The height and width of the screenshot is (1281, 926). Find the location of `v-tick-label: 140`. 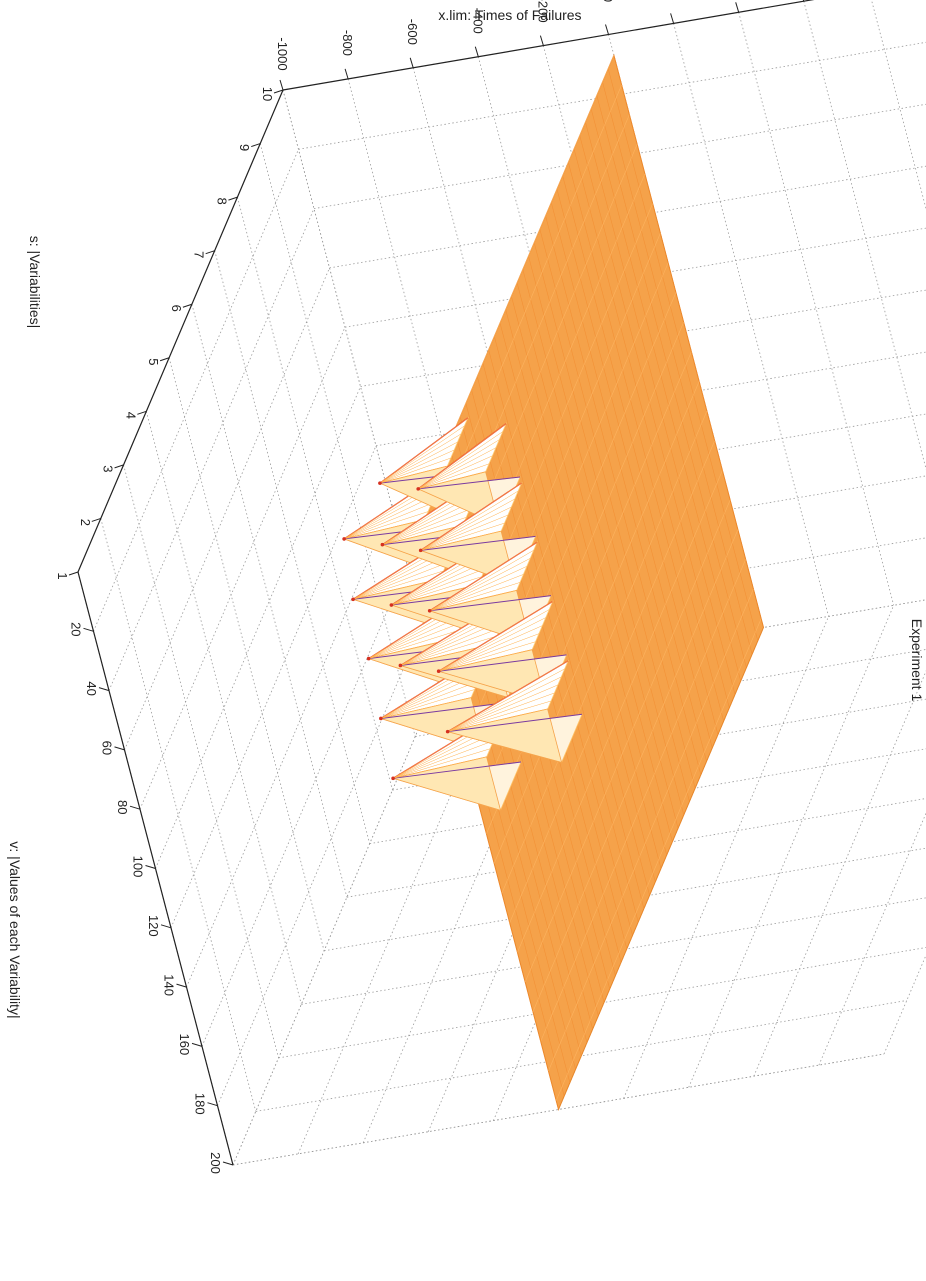

v-tick-label: 140 is located at coordinates (169, 985).